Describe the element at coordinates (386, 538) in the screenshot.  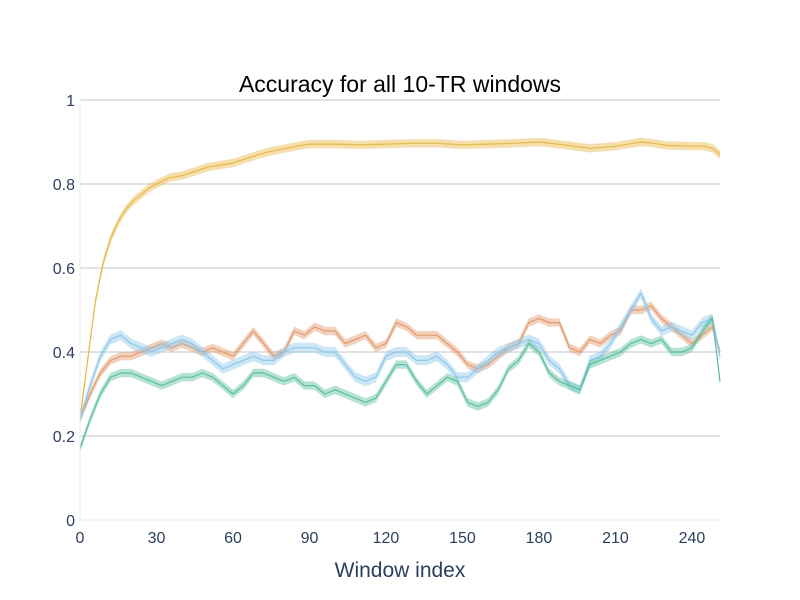
I see `x-tick-label: 120` at that location.